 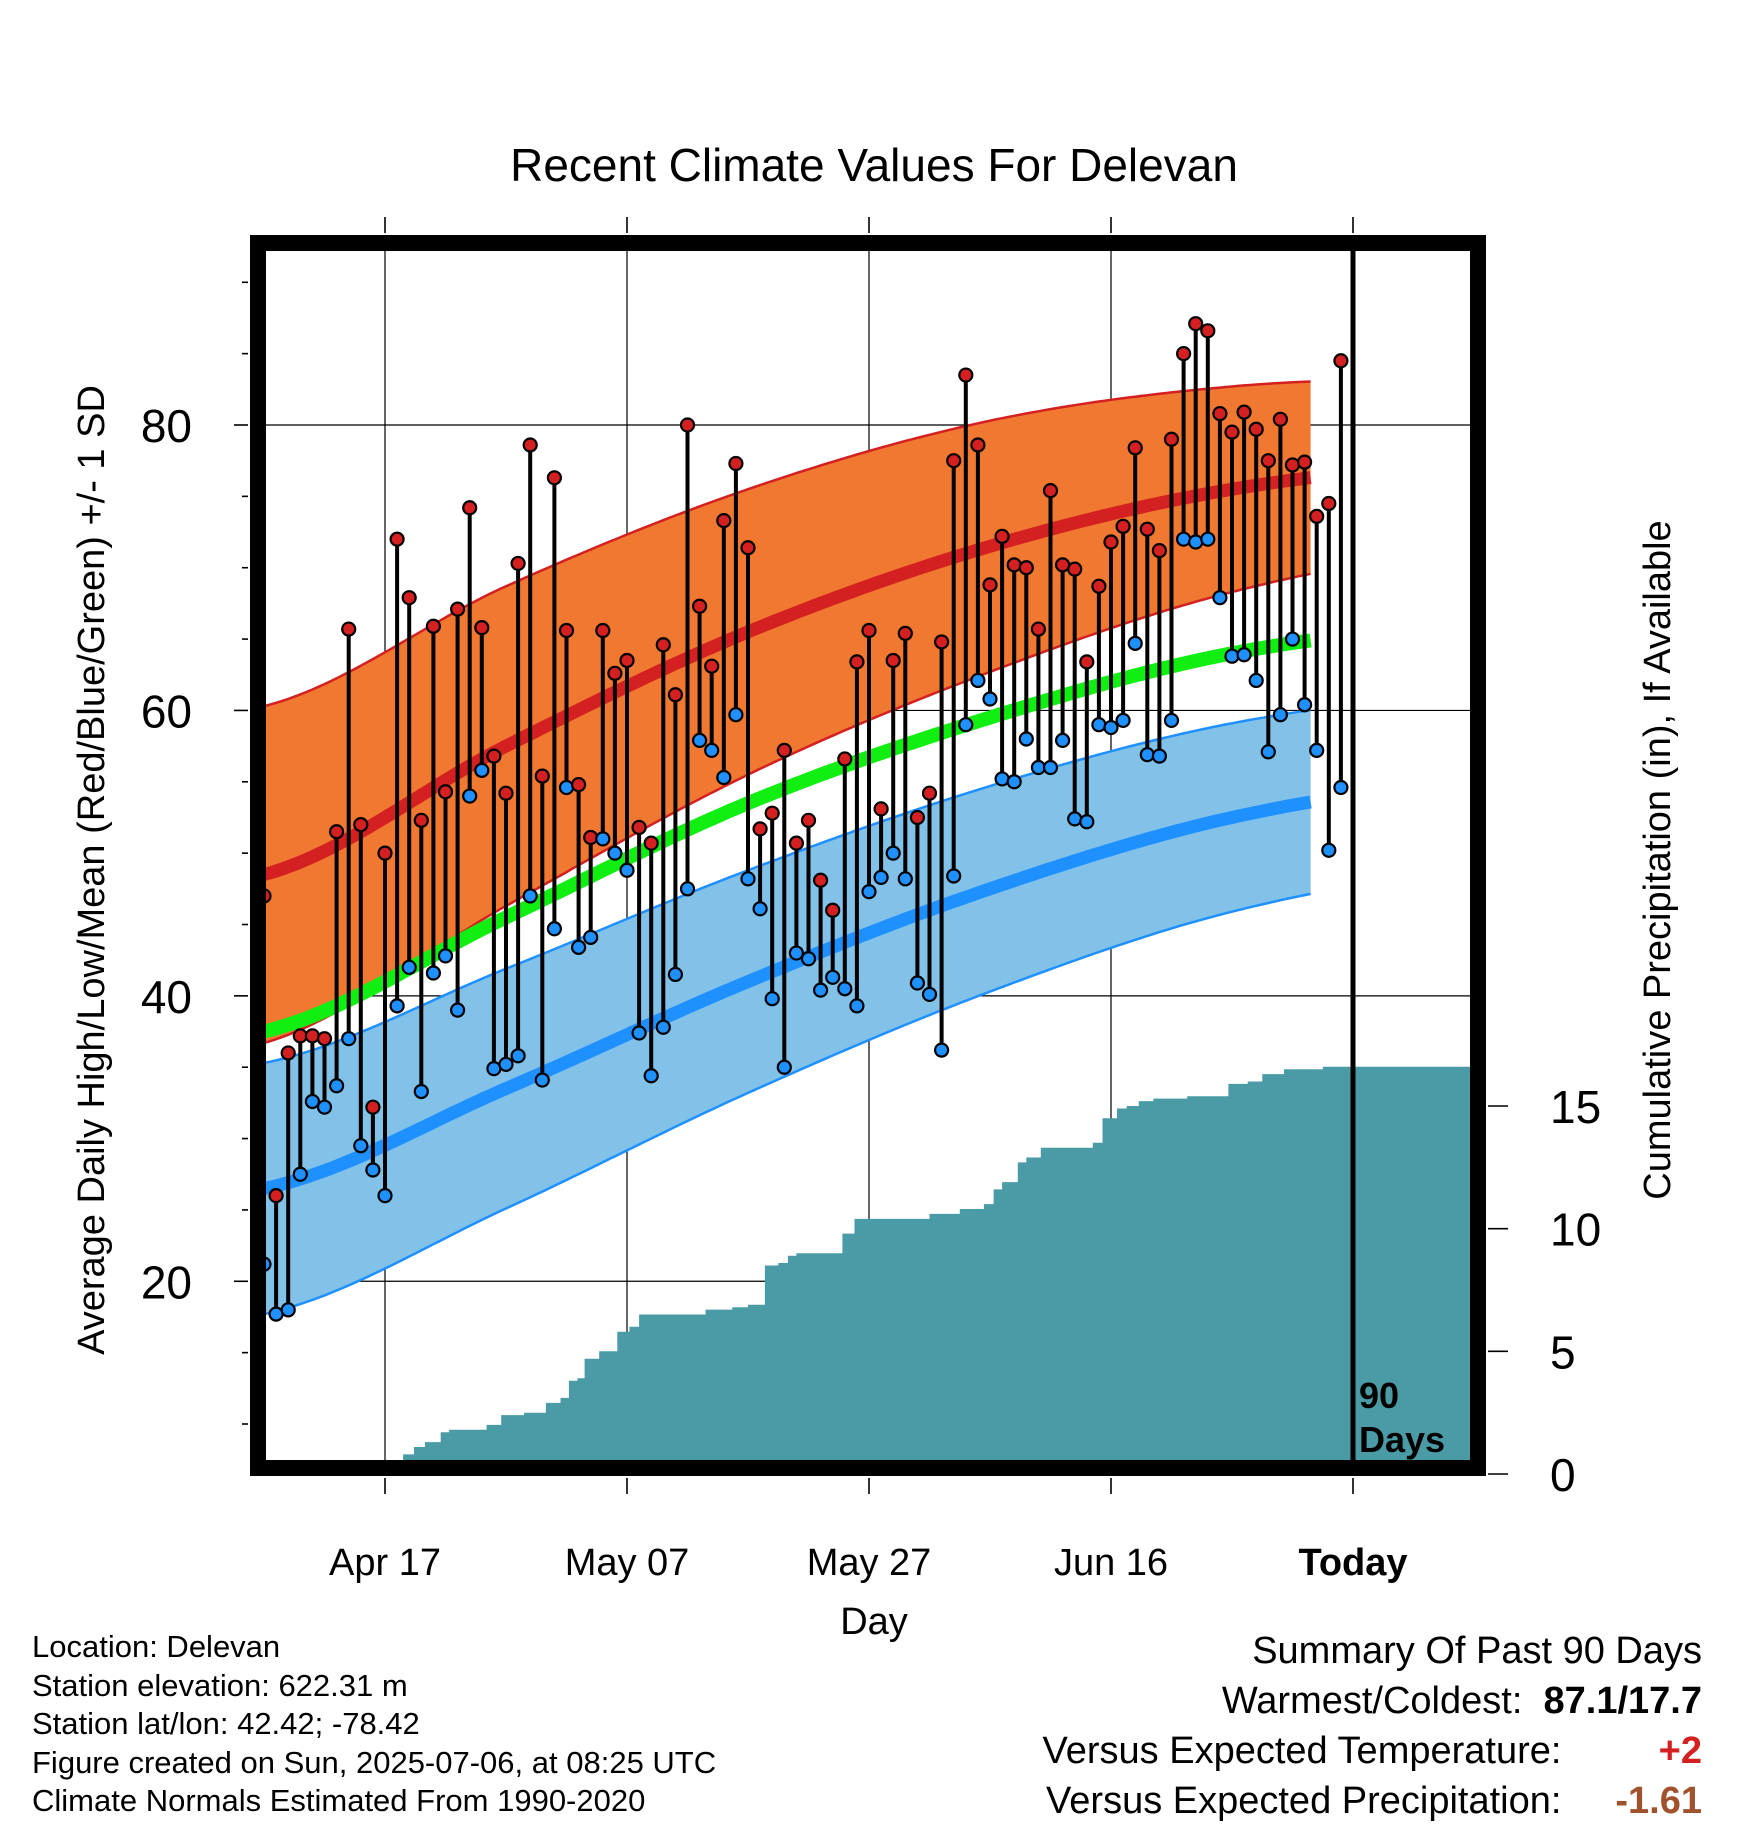 What do you see at coordinates (1575, 1230) in the screenshot?
I see `y2-tick-label: 10` at bounding box center [1575, 1230].